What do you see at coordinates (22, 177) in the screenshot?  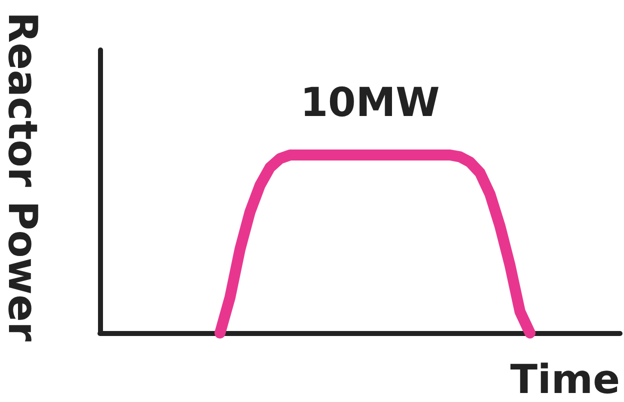 I see `y-axis-title: Reactor Power` at bounding box center [22, 177].